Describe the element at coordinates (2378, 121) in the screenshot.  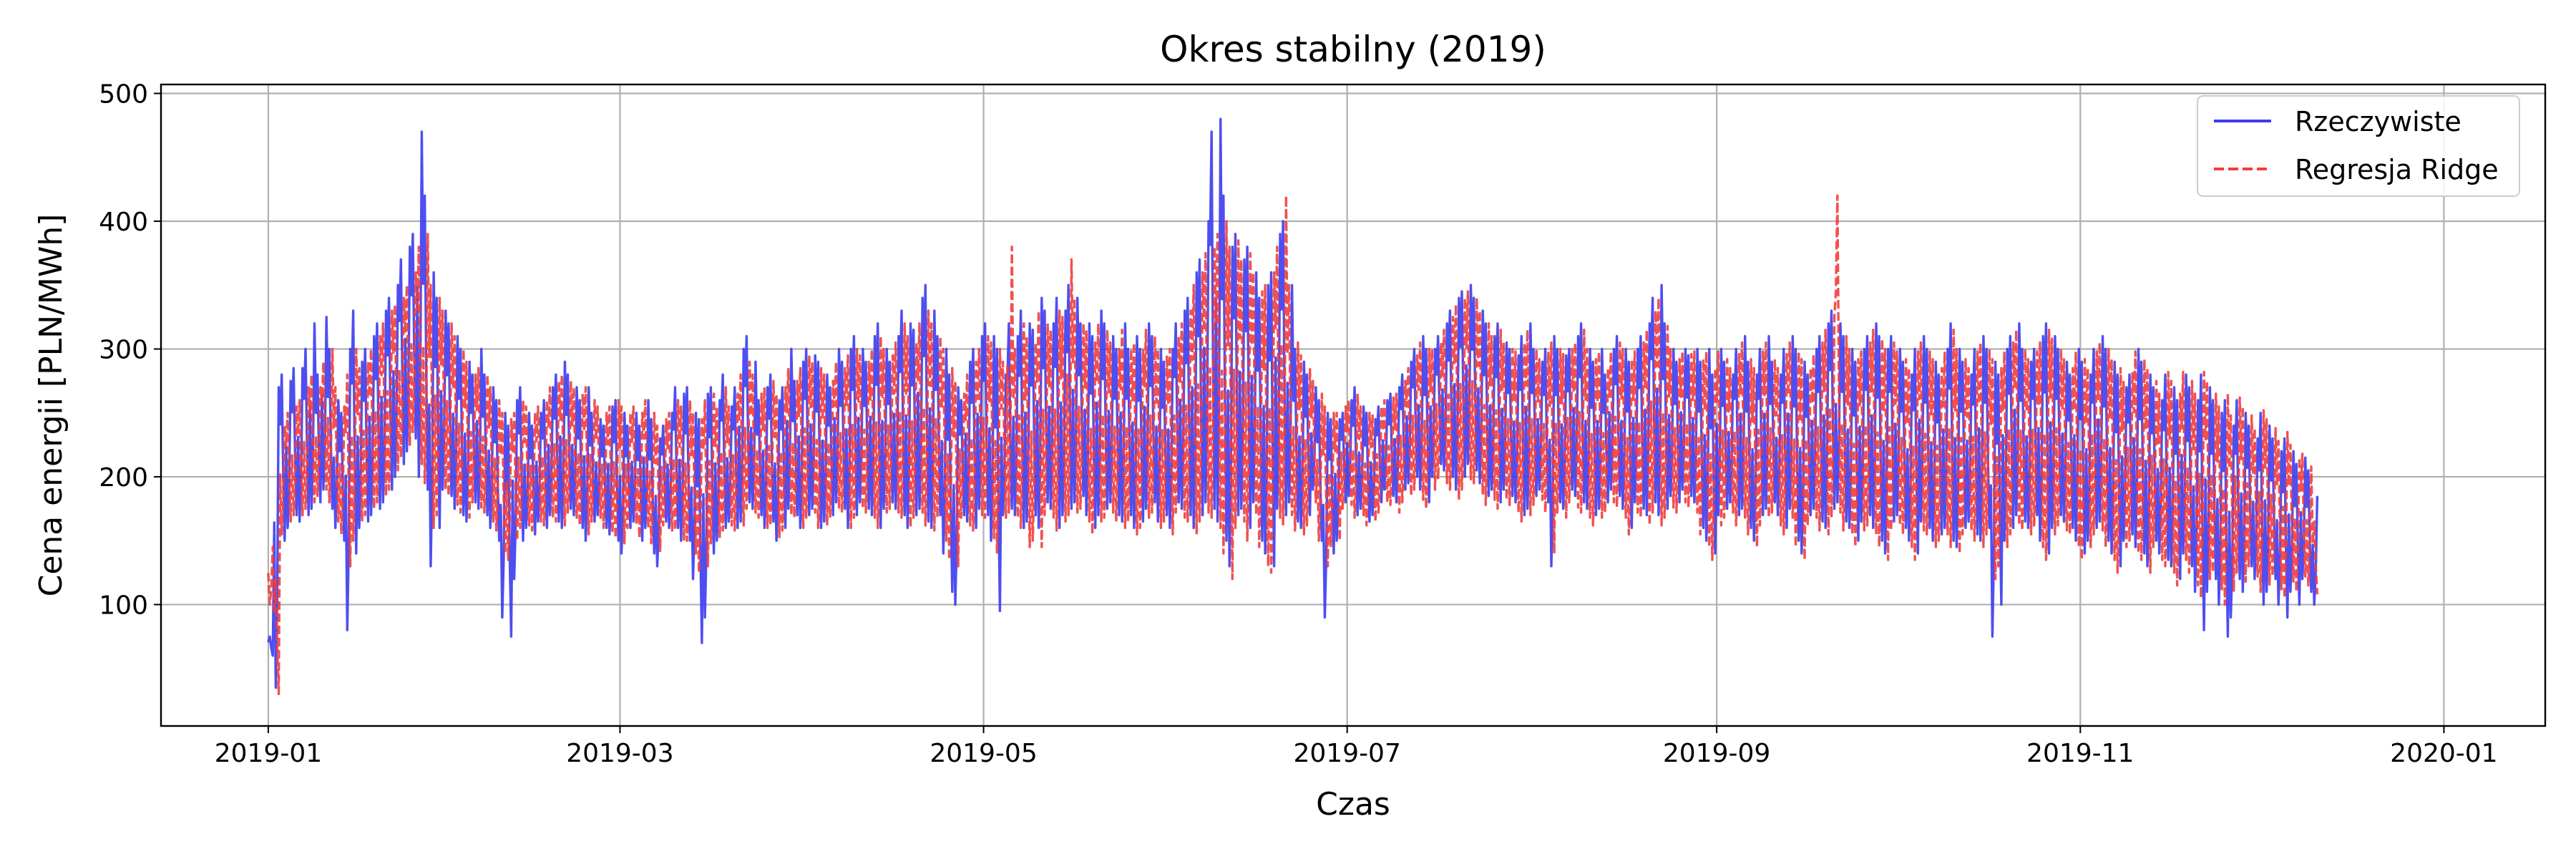
I see `legend-label-rzeczywiste: Rzeczywiste` at that location.